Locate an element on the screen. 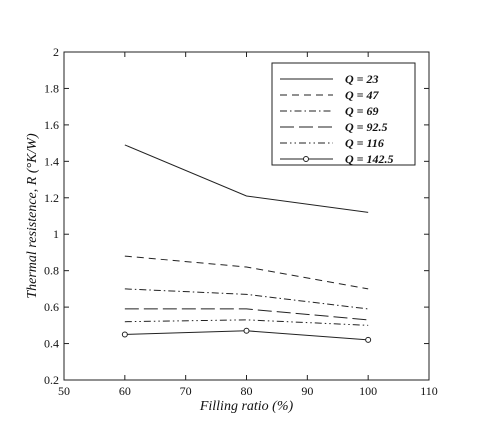 This screenshot has height=427, width=480. y-tick-label: 0.4 is located at coordinates (51, 344).